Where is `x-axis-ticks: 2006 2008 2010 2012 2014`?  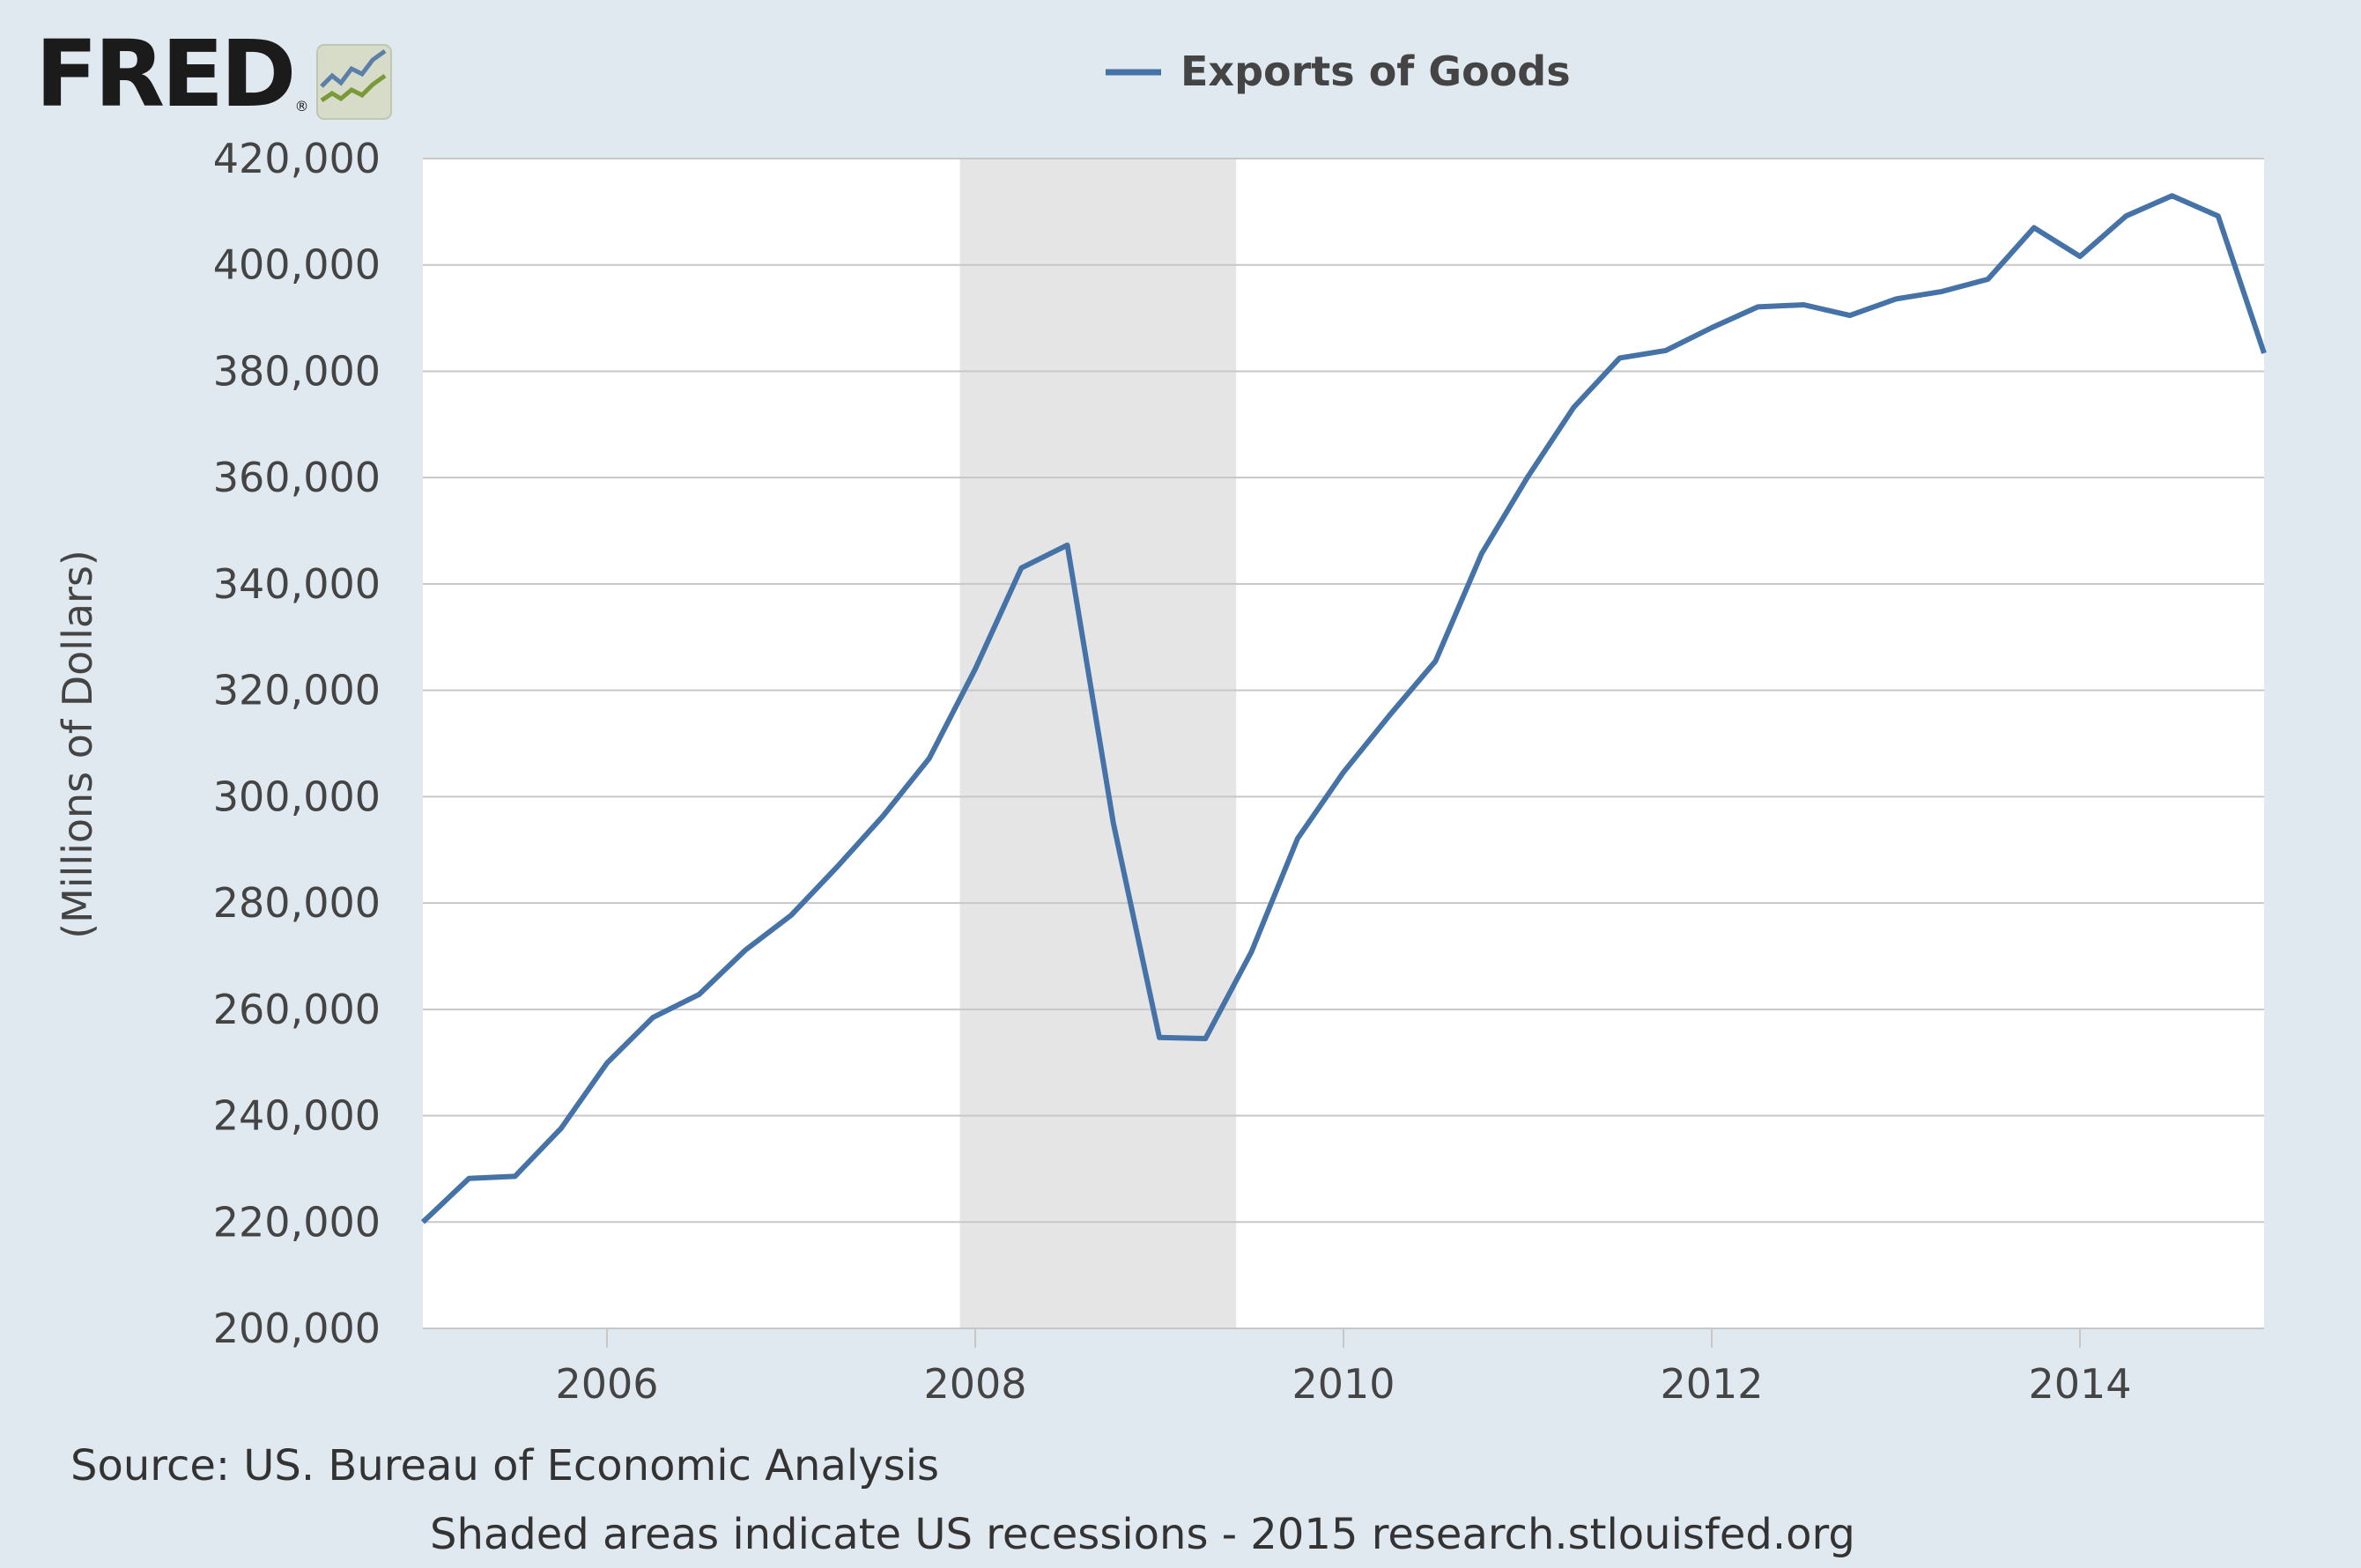 x-axis-ticks: 2006 2008 2010 2012 2014 is located at coordinates (1343, 1368).